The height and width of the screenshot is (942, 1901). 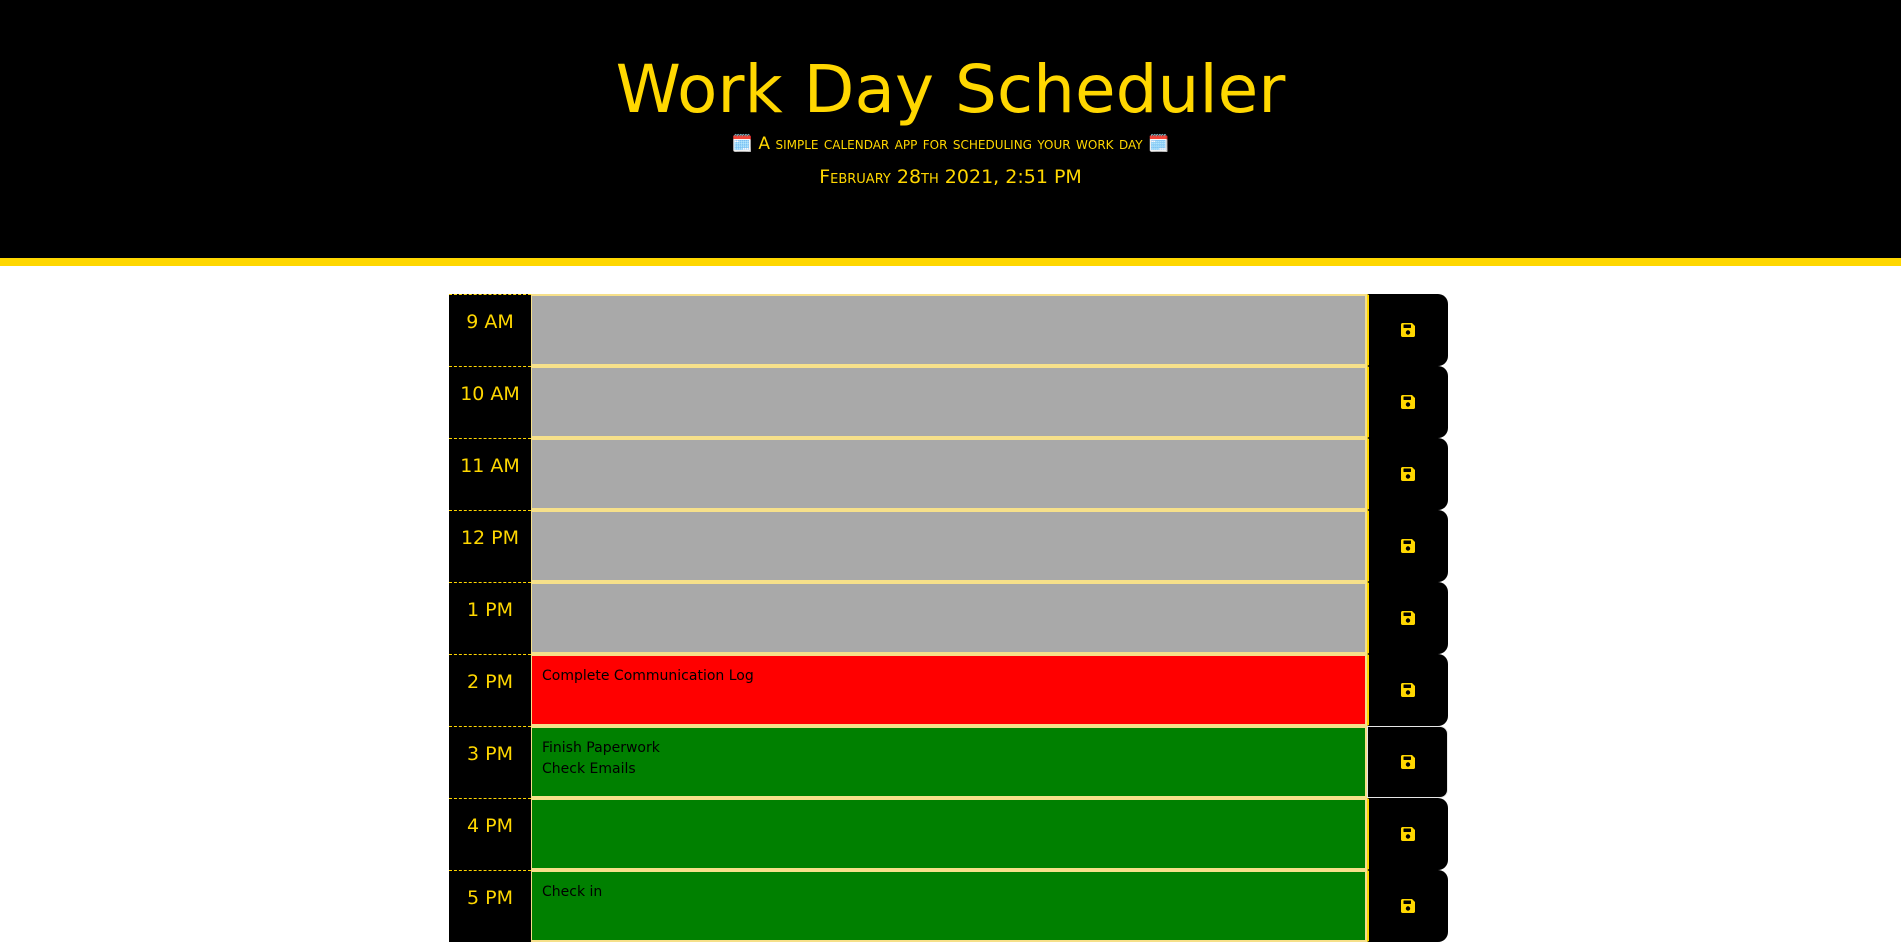 I want to click on event-textarea: Complete Communication Log, so click(x=949, y=690).